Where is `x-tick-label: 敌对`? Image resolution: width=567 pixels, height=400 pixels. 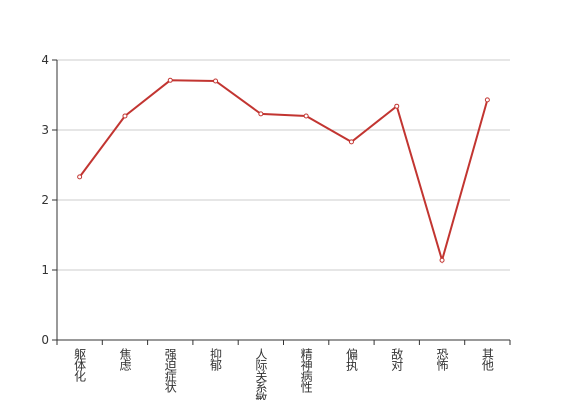
x-tick-label: 敌对 is located at coordinates (397, 359).